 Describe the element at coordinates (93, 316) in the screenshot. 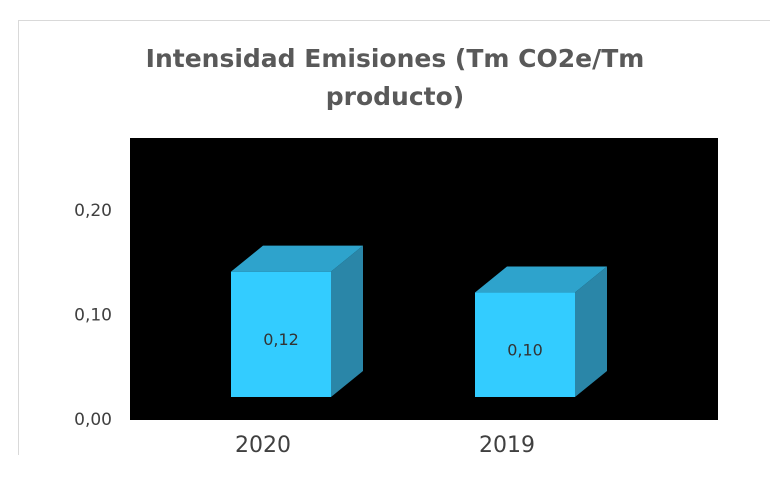

I see `y-tick-label: 0,10` at that location.